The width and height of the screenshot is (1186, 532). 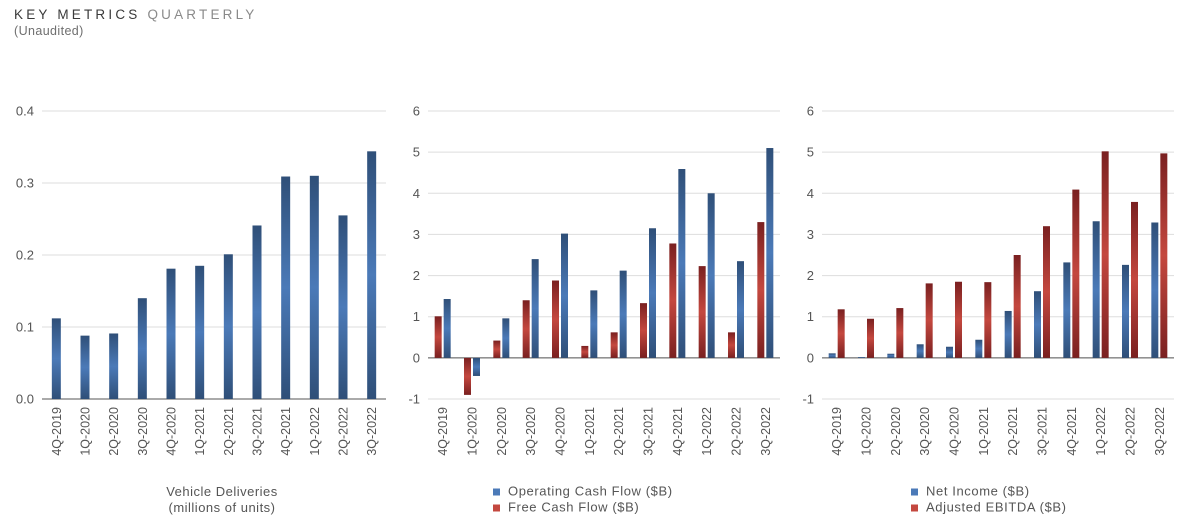 I want to click on legend-item: Operating Cash Flow ($B), so click(x=583, y=491).